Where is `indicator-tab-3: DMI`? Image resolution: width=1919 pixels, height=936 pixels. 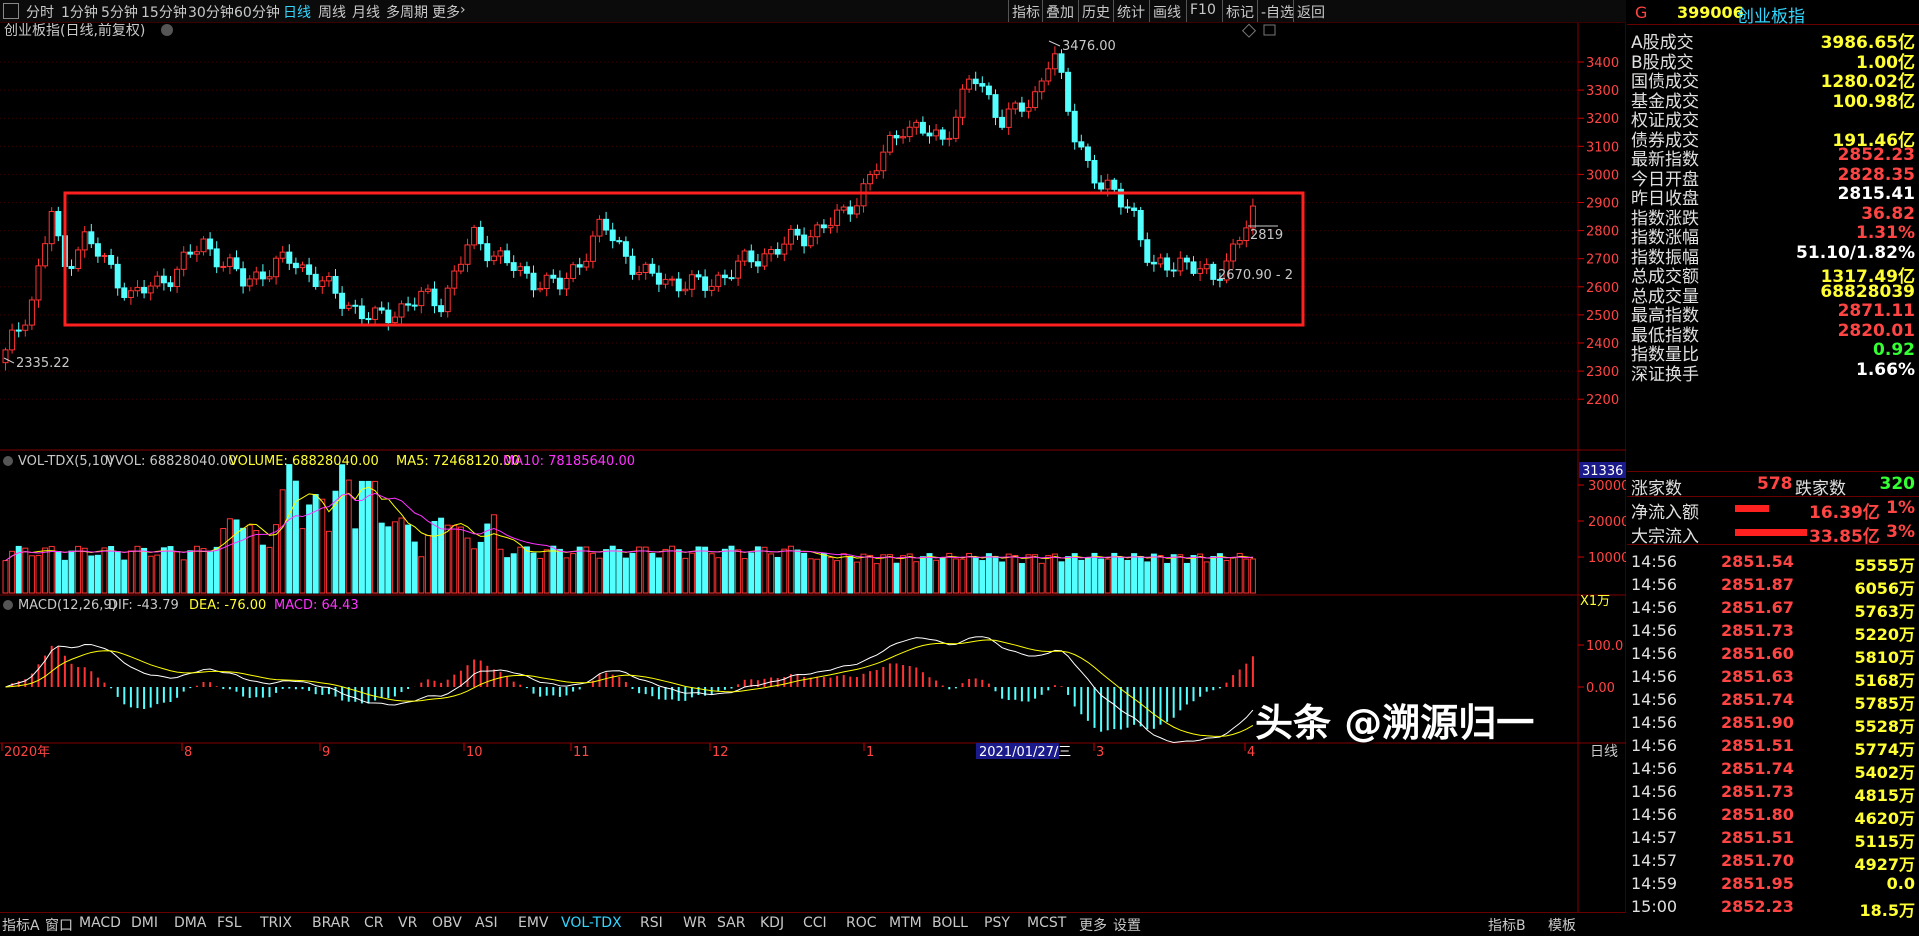
indicator-tab-3: DMI is located at coordinates (144, 923).